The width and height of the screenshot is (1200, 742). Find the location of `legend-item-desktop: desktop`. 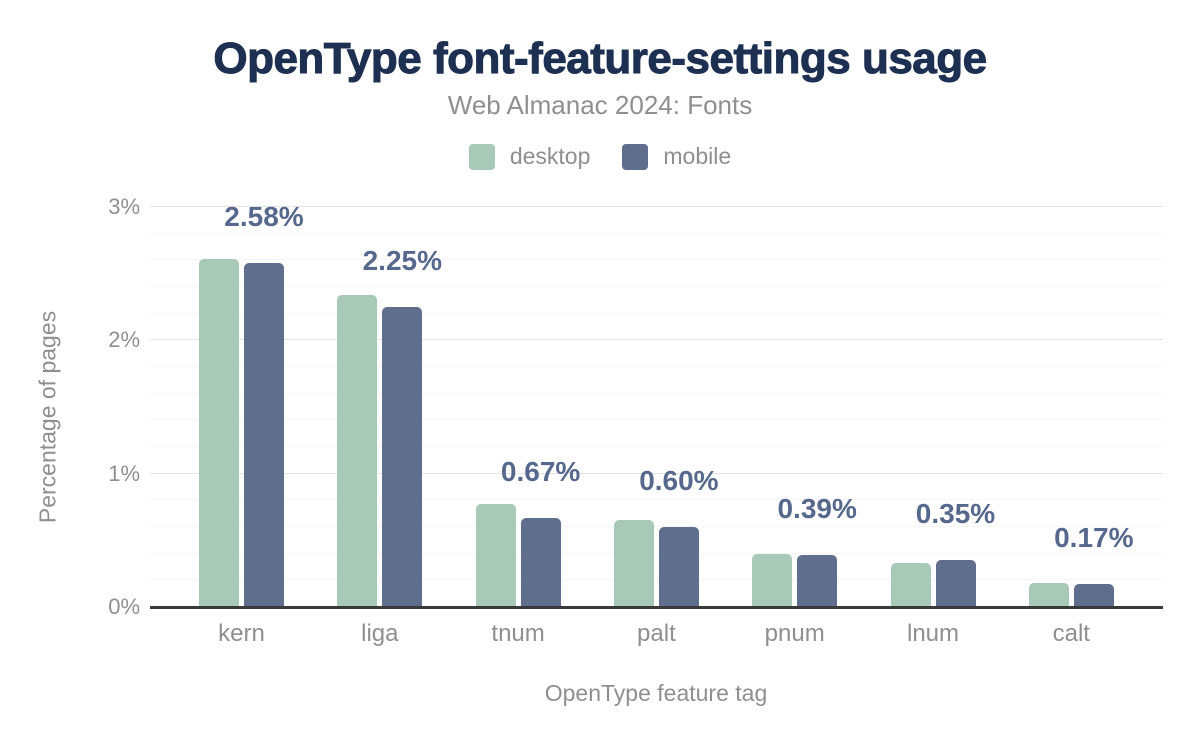

legend-item-desktop: desktop is located at coordinates (529, 156).